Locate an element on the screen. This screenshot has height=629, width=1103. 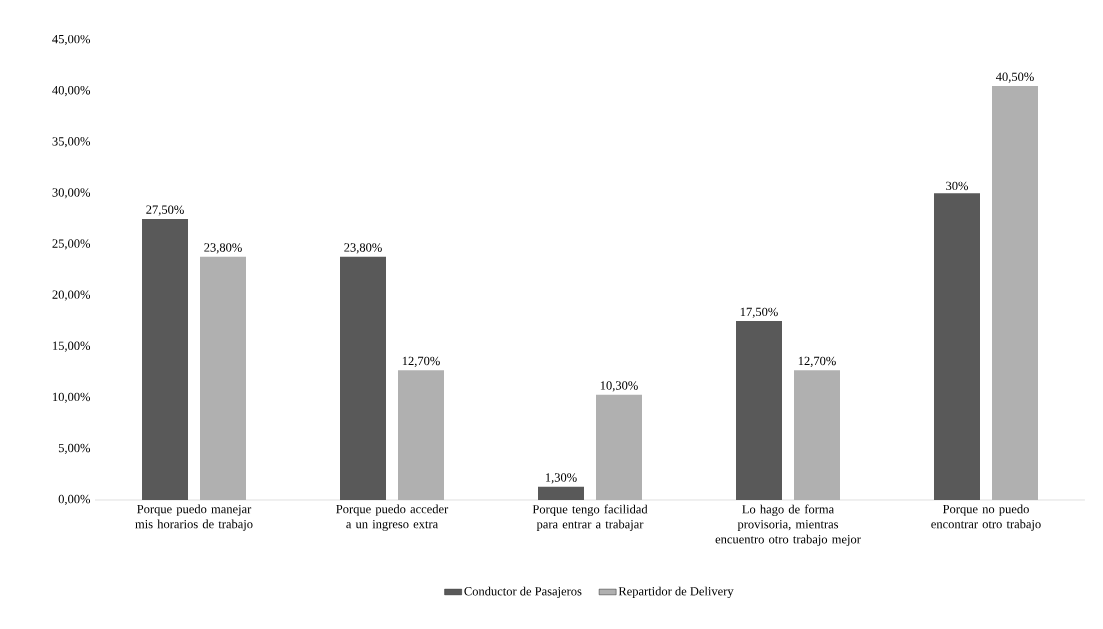
legend-label: Repartidor de Delivery is located at coordinates (676, 592).